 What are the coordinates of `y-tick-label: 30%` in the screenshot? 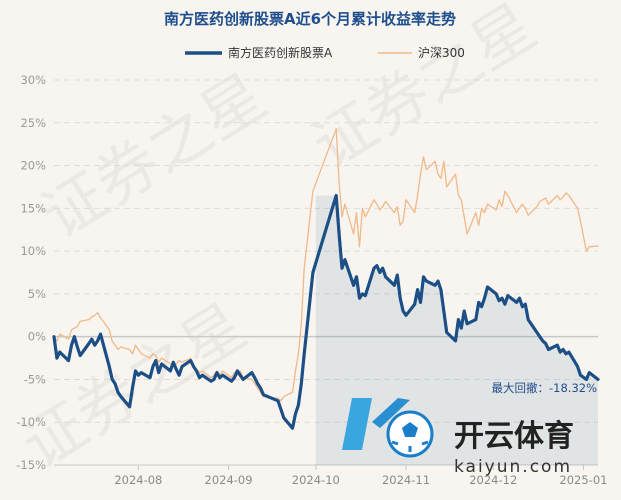 It's located at (33, 80).